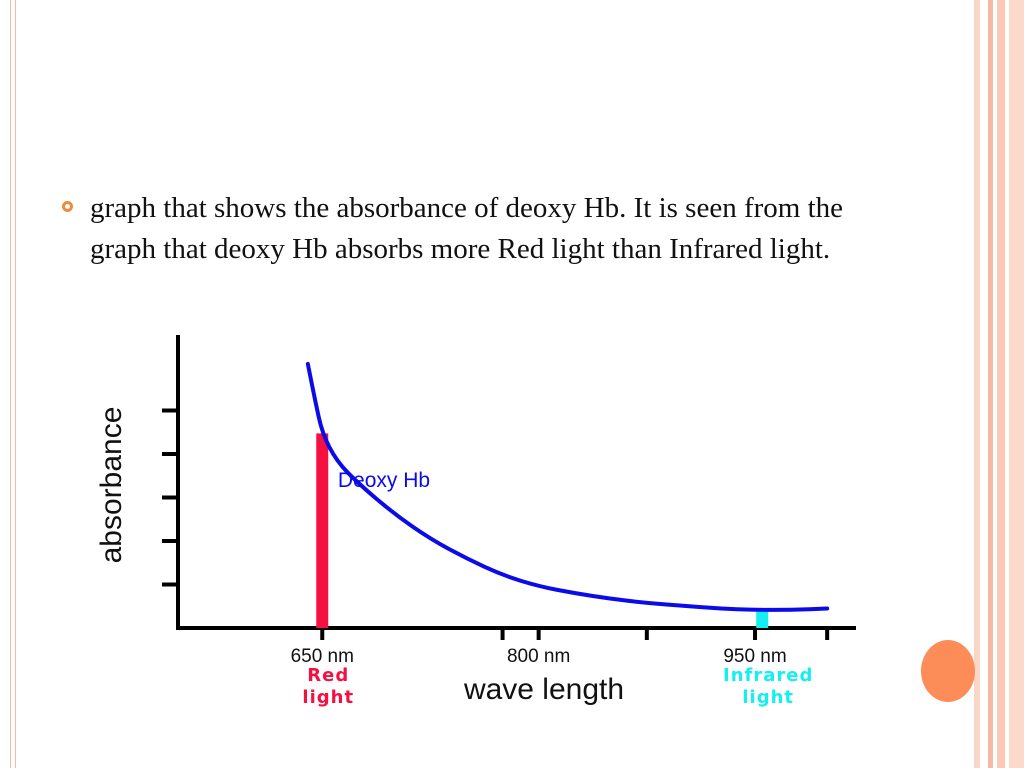 The height and width of the screenshot is (773, 1024). I want to click on x-tick-label: 950 nm, so click(754, 656).